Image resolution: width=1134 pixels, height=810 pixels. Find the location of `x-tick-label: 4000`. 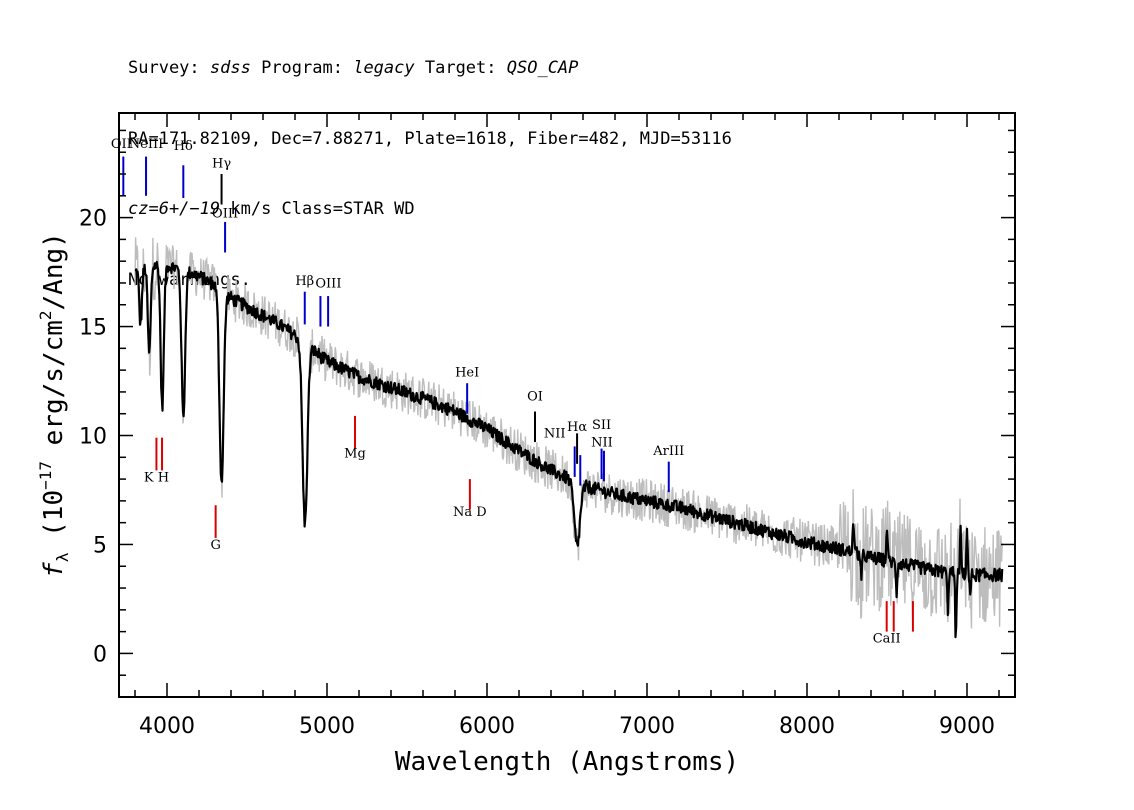

x-tick-label: 4000 is located at coordinates (167, 726).